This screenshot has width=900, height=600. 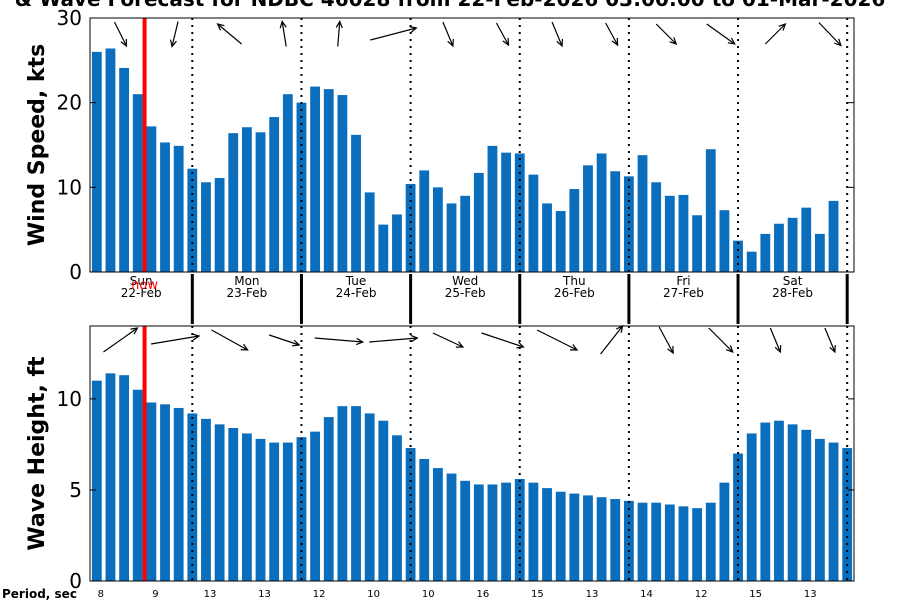 What do you see at coordinates (75, 272) in the screenshot?
I see `y-tick-label: 0` at bounding box center [75, 272].